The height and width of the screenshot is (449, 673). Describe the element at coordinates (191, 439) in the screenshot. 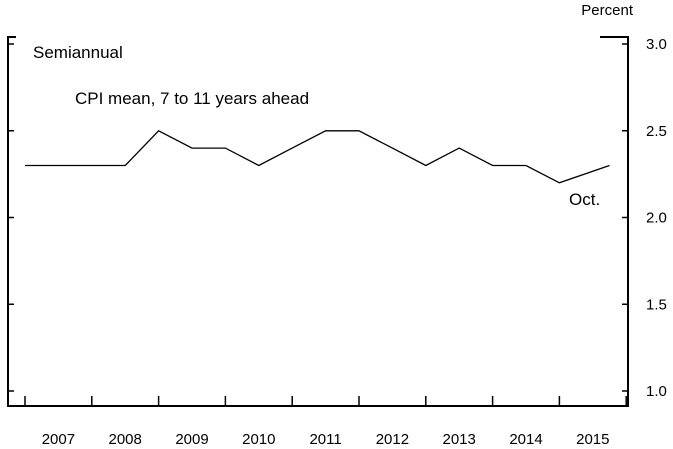

I see `x-tick-label: 2009` at that location.